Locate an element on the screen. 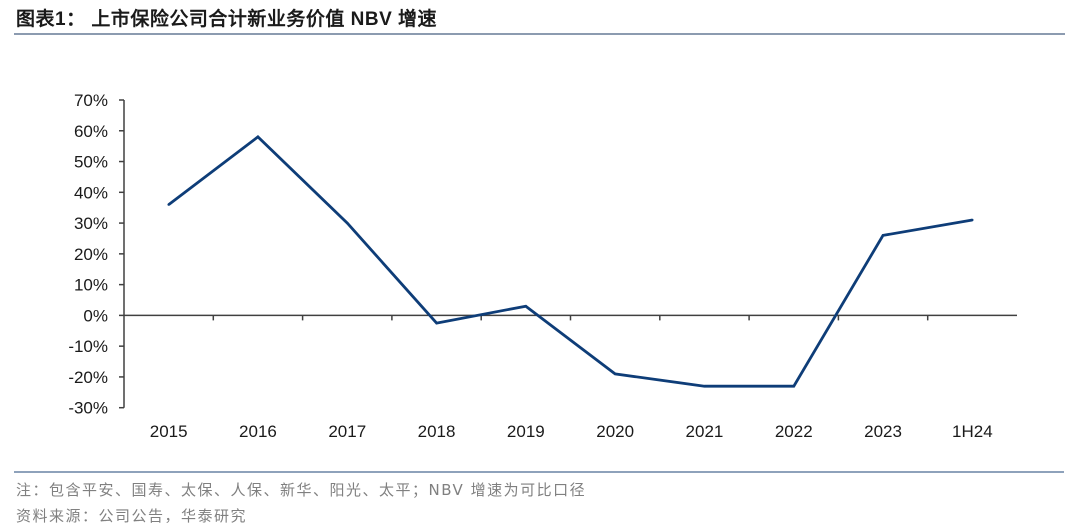 The width and height of the screenshot is (1080, 532). y-tick-label: 10% is located at coordinates (91, 285).